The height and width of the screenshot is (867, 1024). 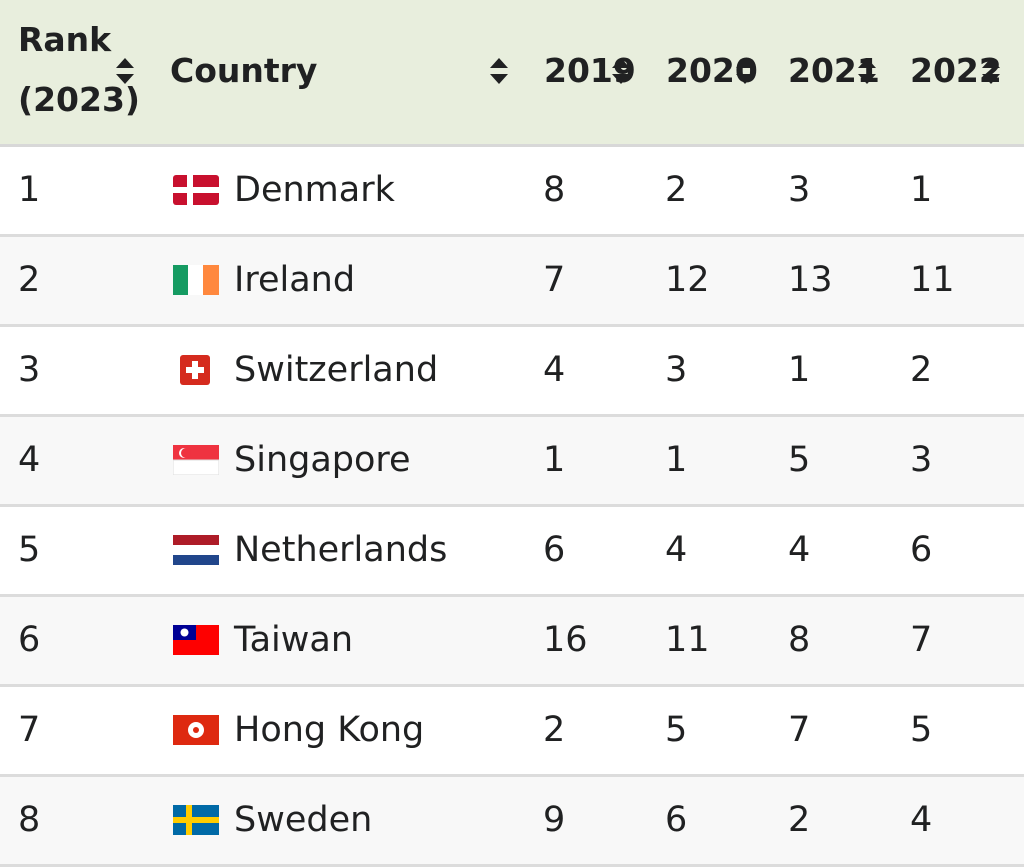 I want to click on table-row: 8 Sweden 9 6 2 4, so click(x=512, y=822).